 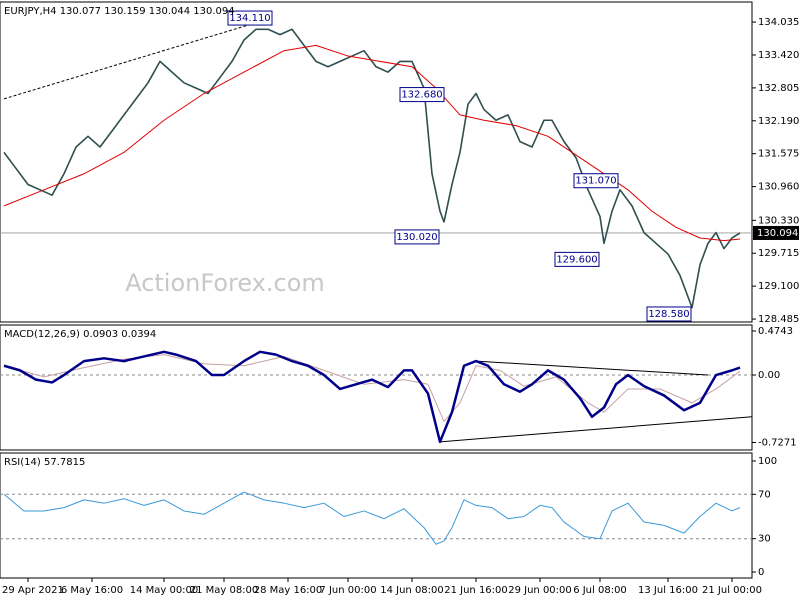 I want to click on y-tick-label: 129.715, so click(x=778, y=253).